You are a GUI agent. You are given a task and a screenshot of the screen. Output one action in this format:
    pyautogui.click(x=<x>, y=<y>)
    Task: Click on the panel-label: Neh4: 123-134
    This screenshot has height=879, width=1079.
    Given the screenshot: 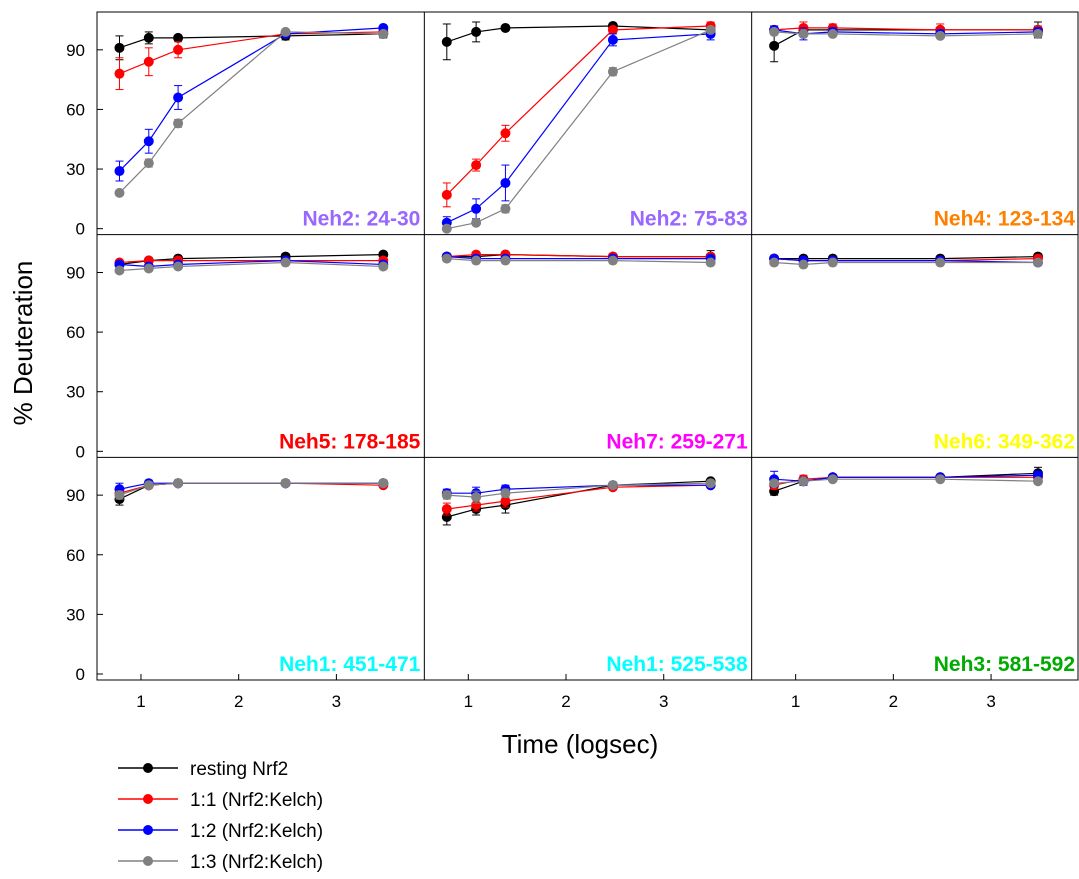 What is the action you would take?
    pyautogui.click(x=1005, y=219)
    